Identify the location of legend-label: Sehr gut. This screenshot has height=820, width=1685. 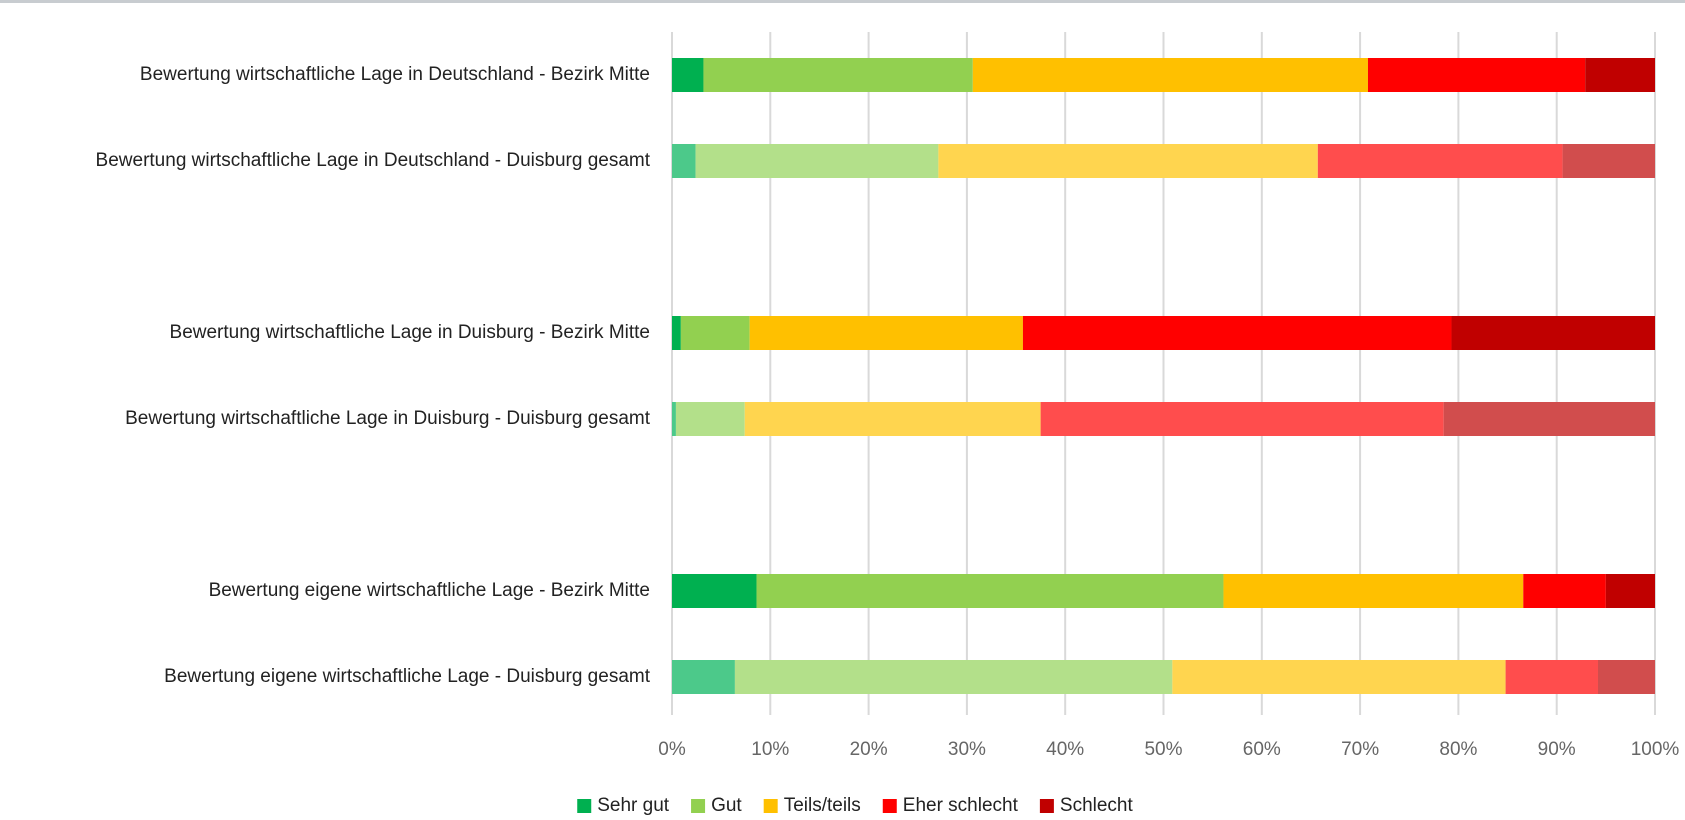
(633, 805).